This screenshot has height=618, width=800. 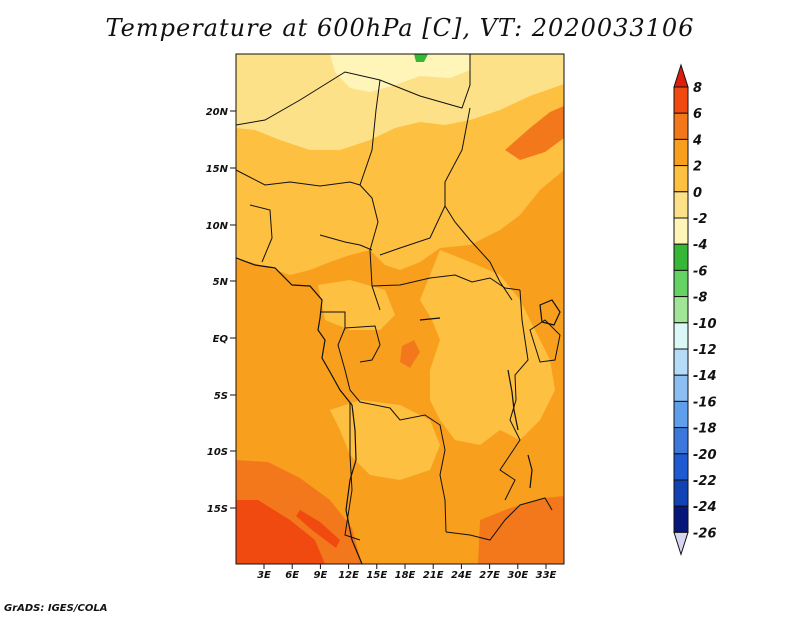 I want to click on field-4-to-6-se, so click(x=521, y=530).